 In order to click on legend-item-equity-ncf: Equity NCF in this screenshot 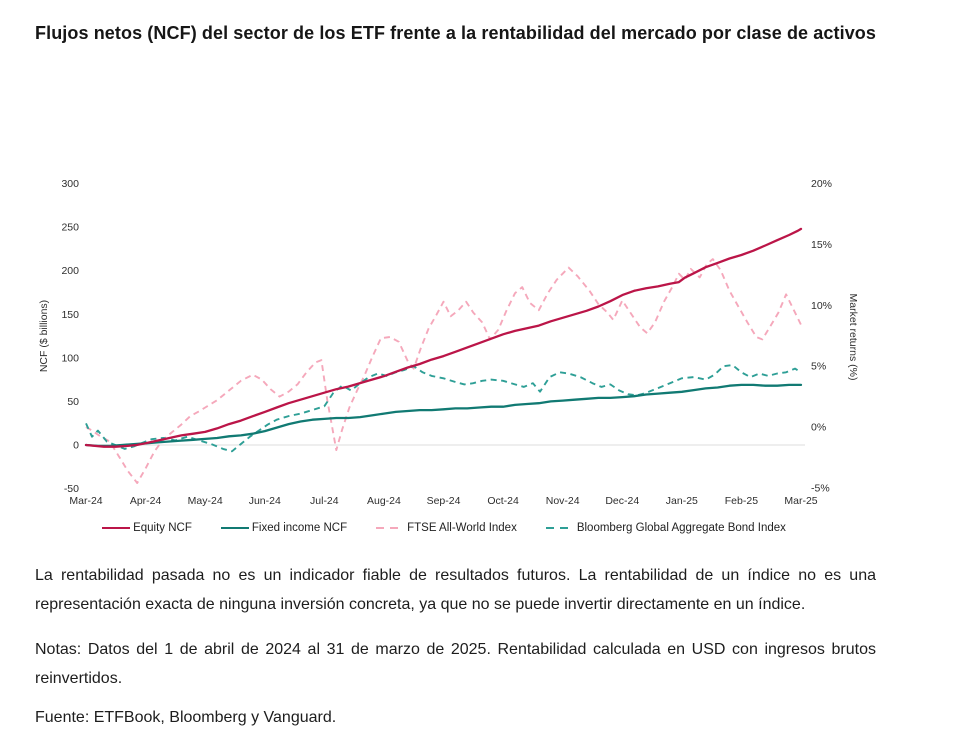, I will do `click(147, 528)`.